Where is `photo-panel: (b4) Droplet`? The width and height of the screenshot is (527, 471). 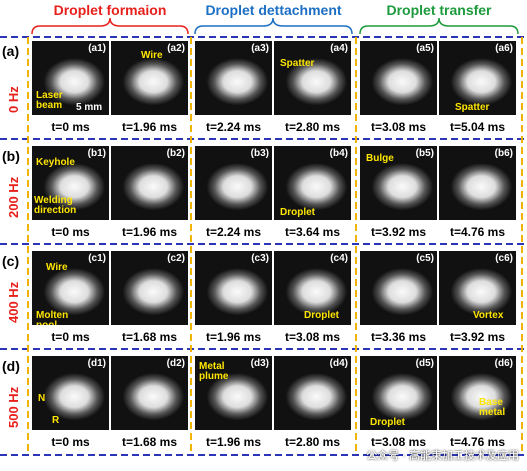 photo-panel: (b4) Droplet is located at coordinates (312, 183).